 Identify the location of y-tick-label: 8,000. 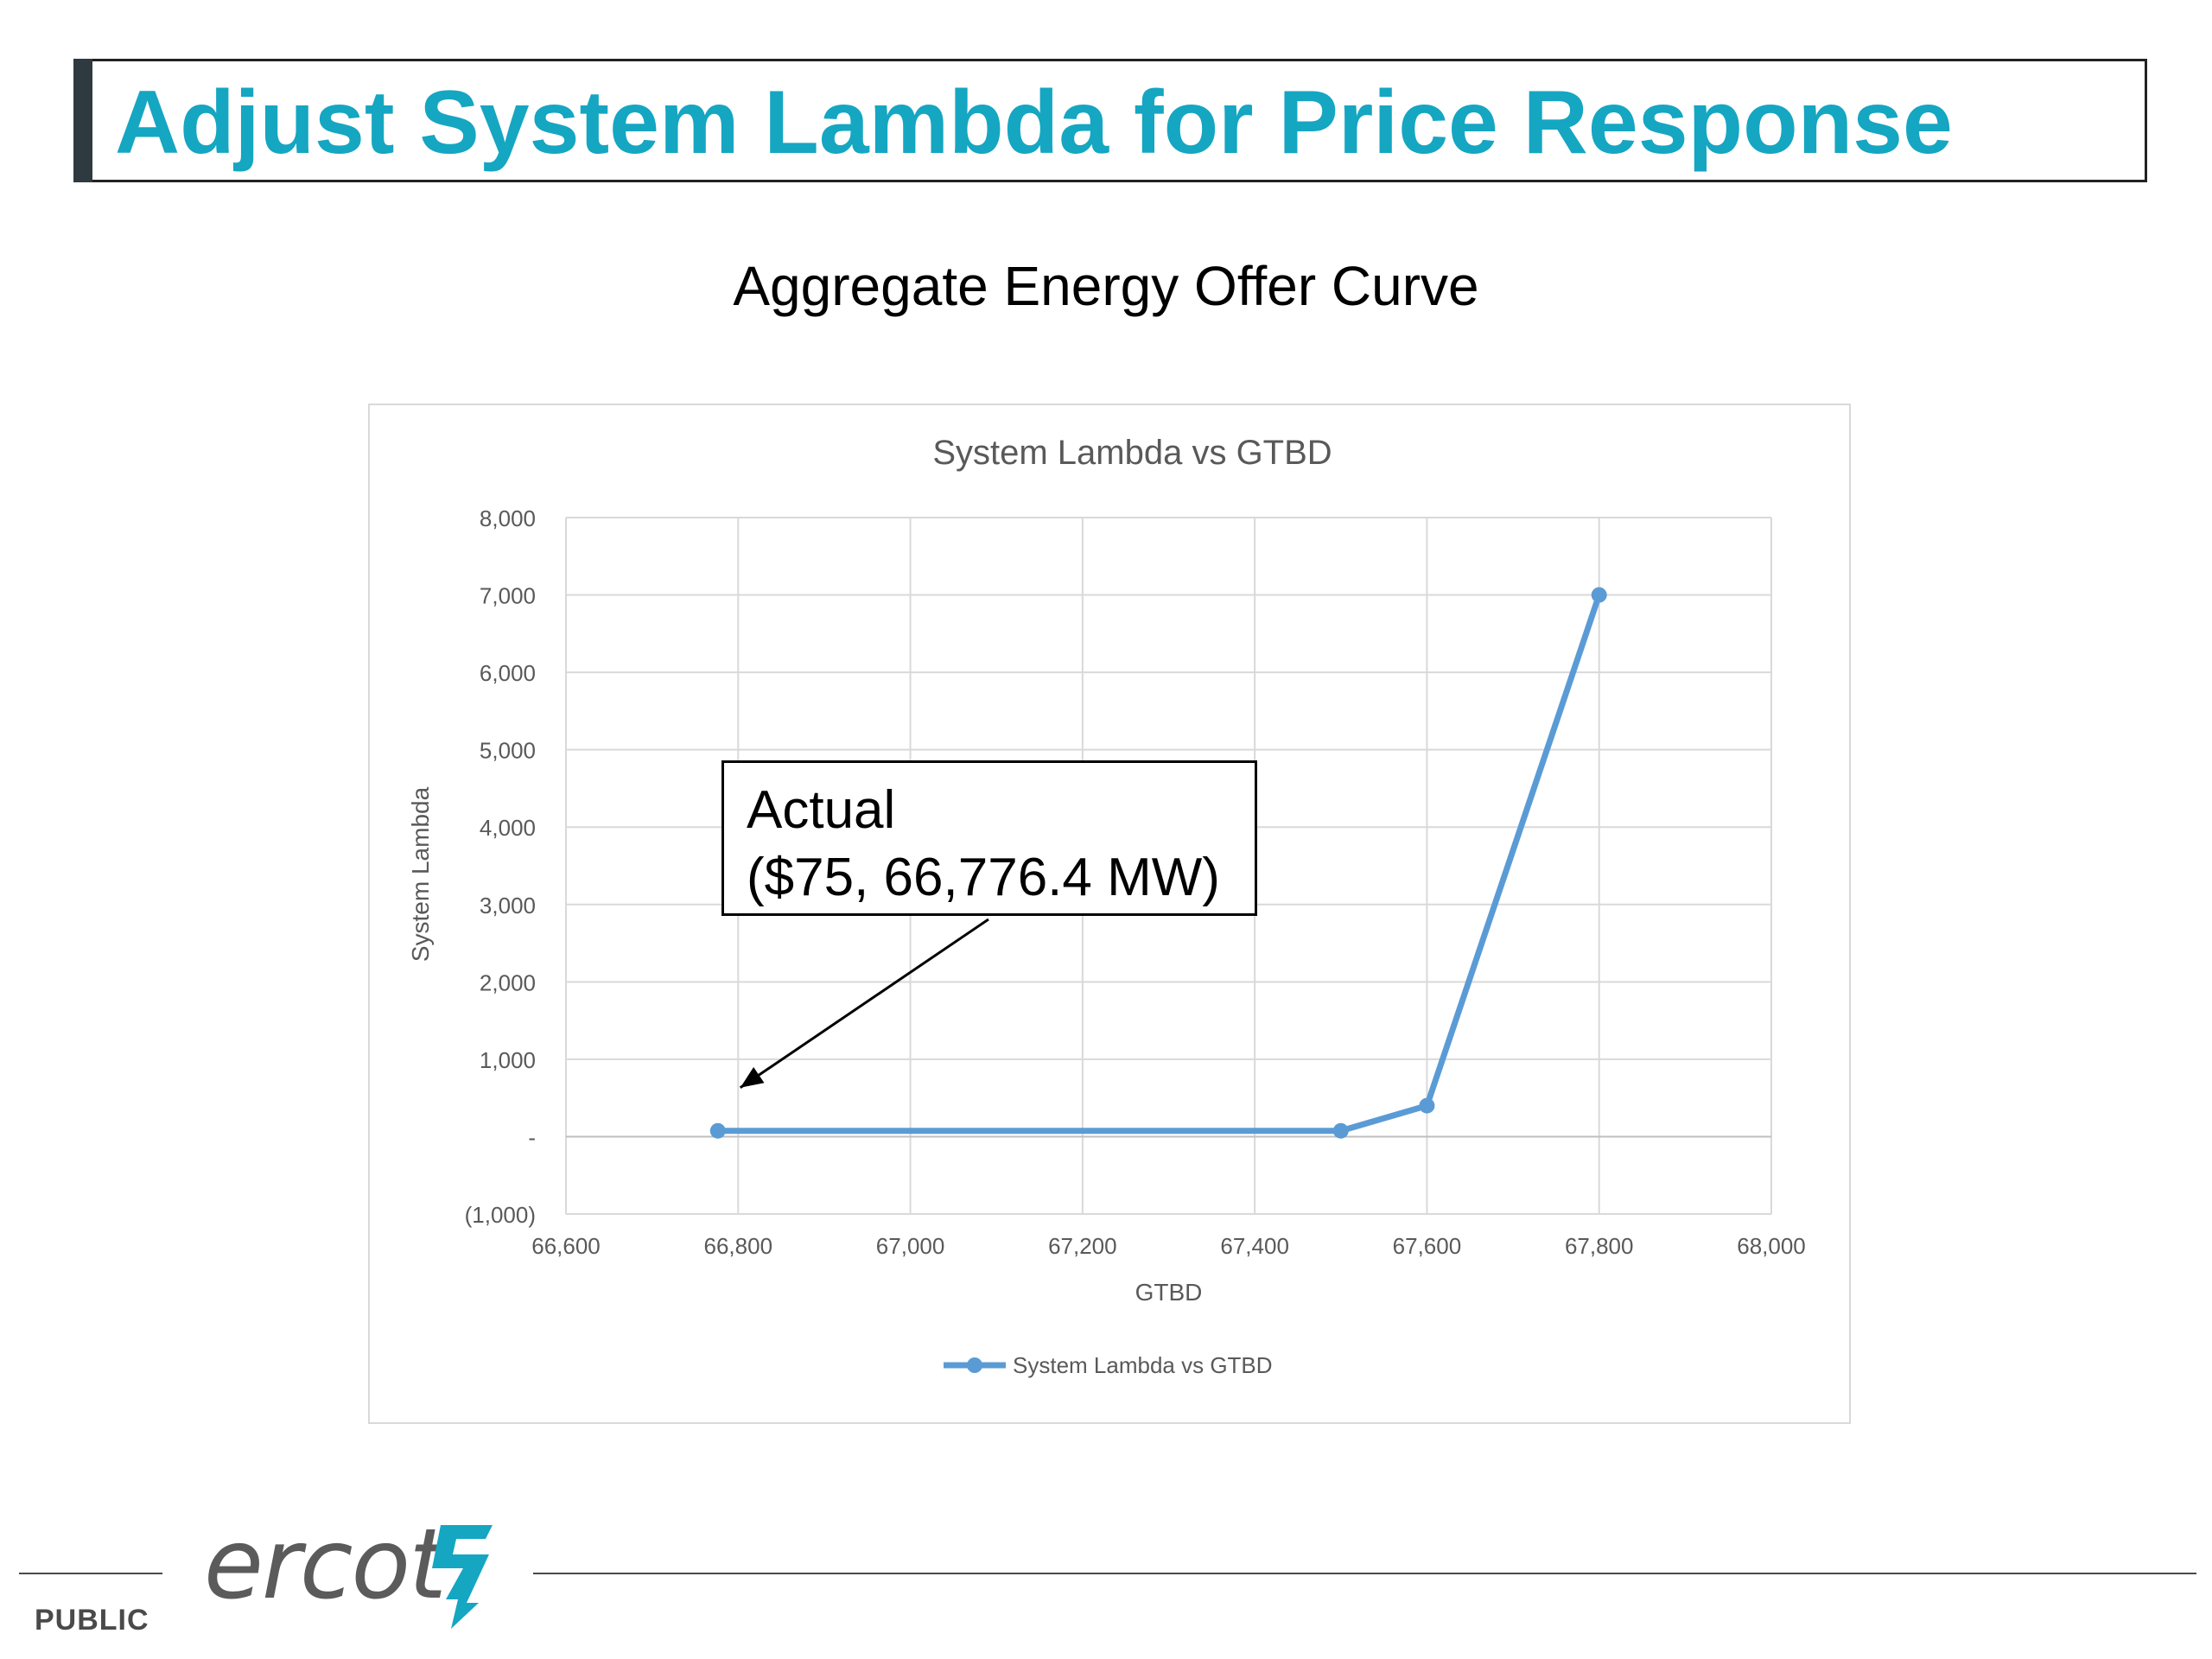
(508, 518).